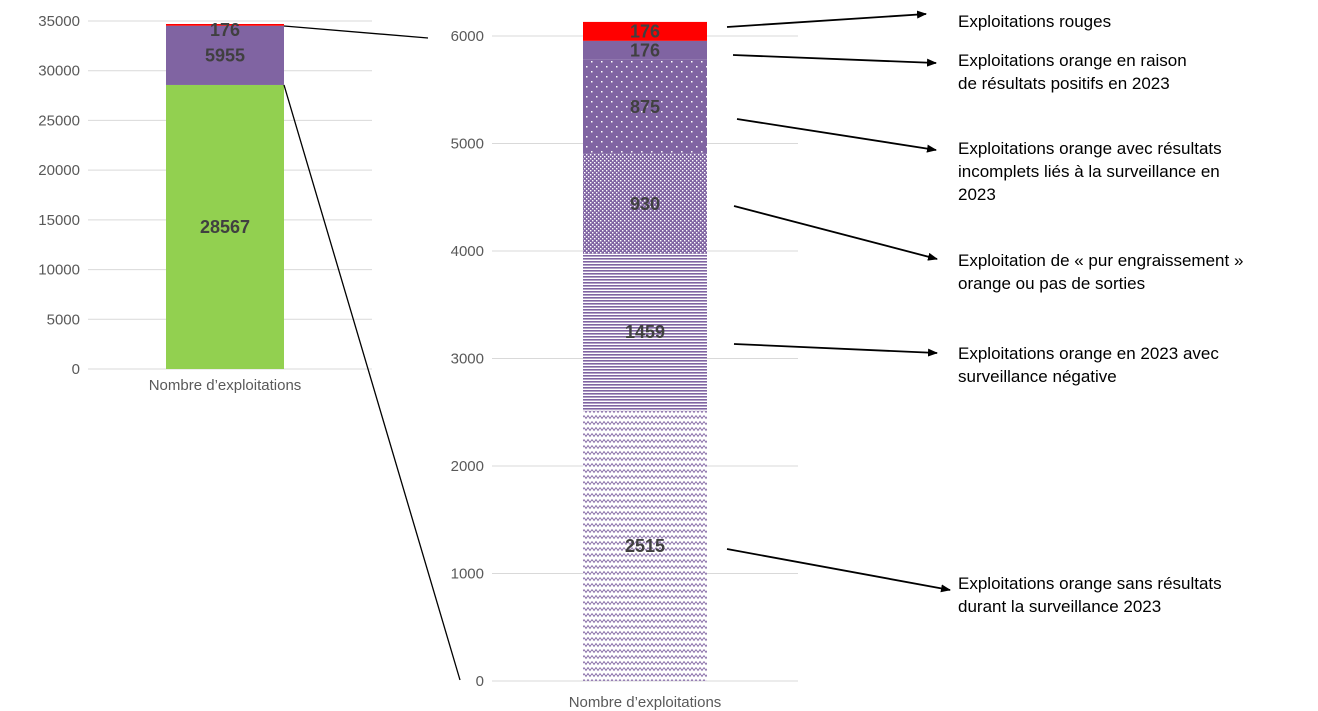 This screenshot has height=711, width=1318. I want to click on y-tick-label: 15000, so click(59, 220).